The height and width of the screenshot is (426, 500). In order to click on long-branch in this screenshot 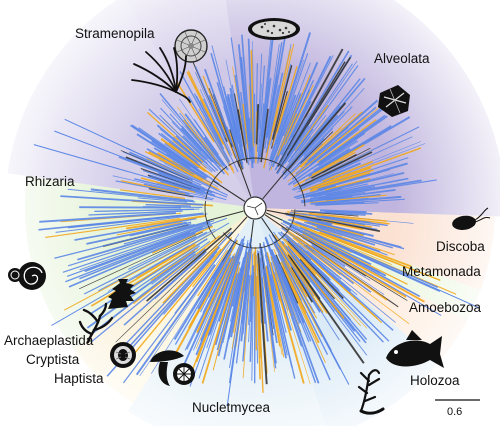, I will do `click(130, 172)`.